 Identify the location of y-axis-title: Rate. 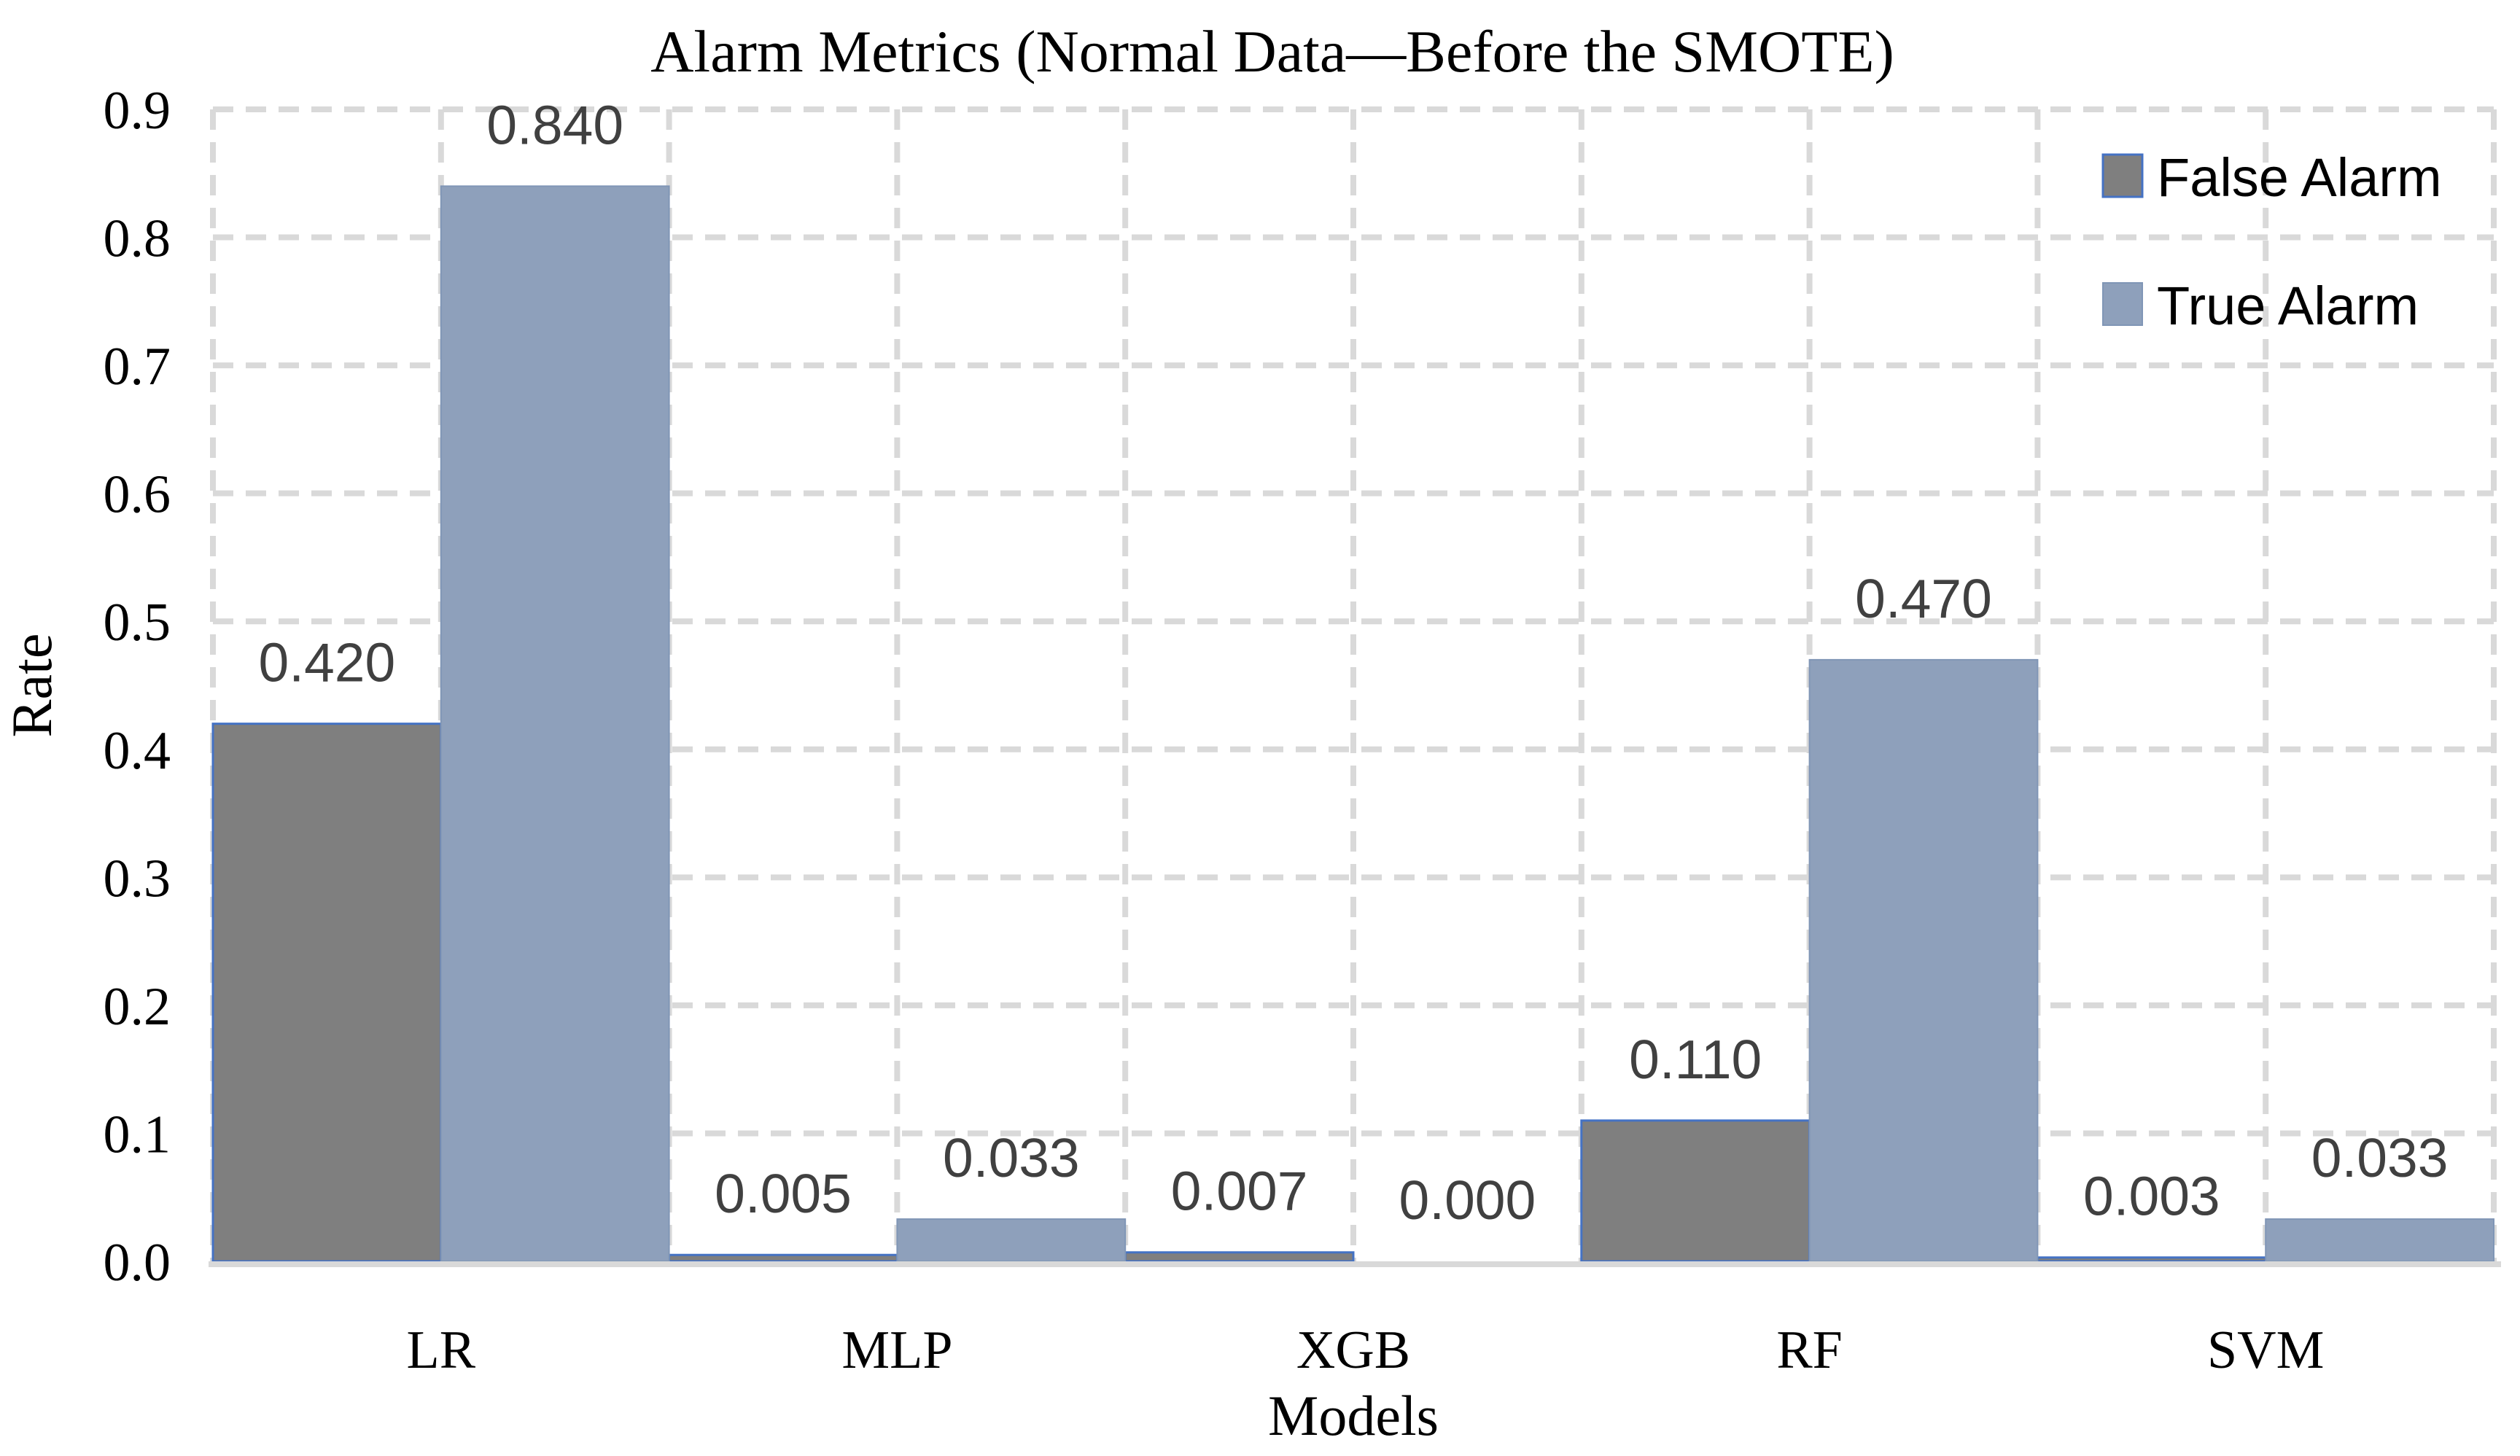
(31, 686).